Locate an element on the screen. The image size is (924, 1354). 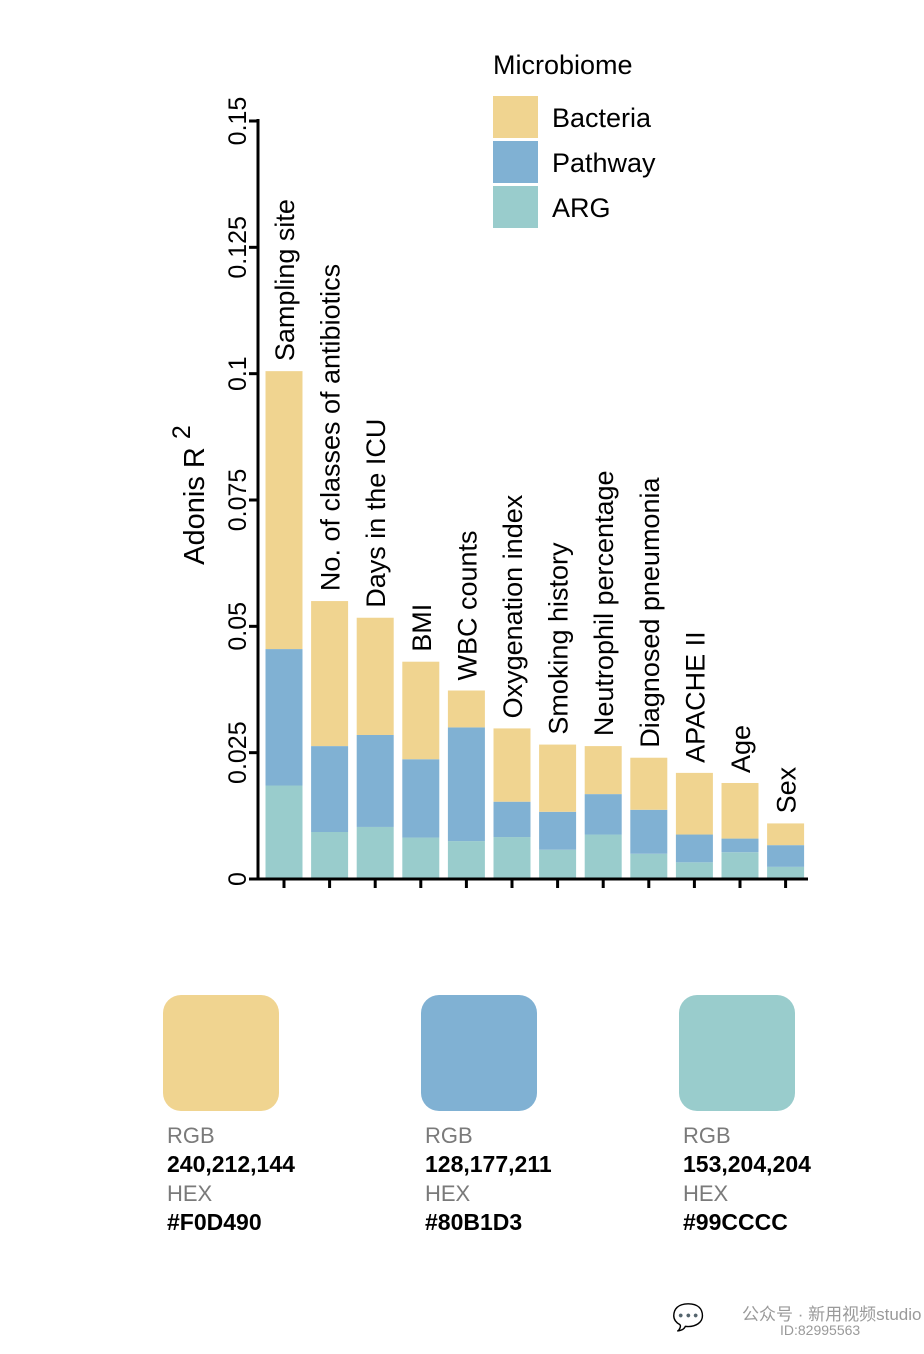
y-tick-label: 0 is located at coordinates (238, 879).